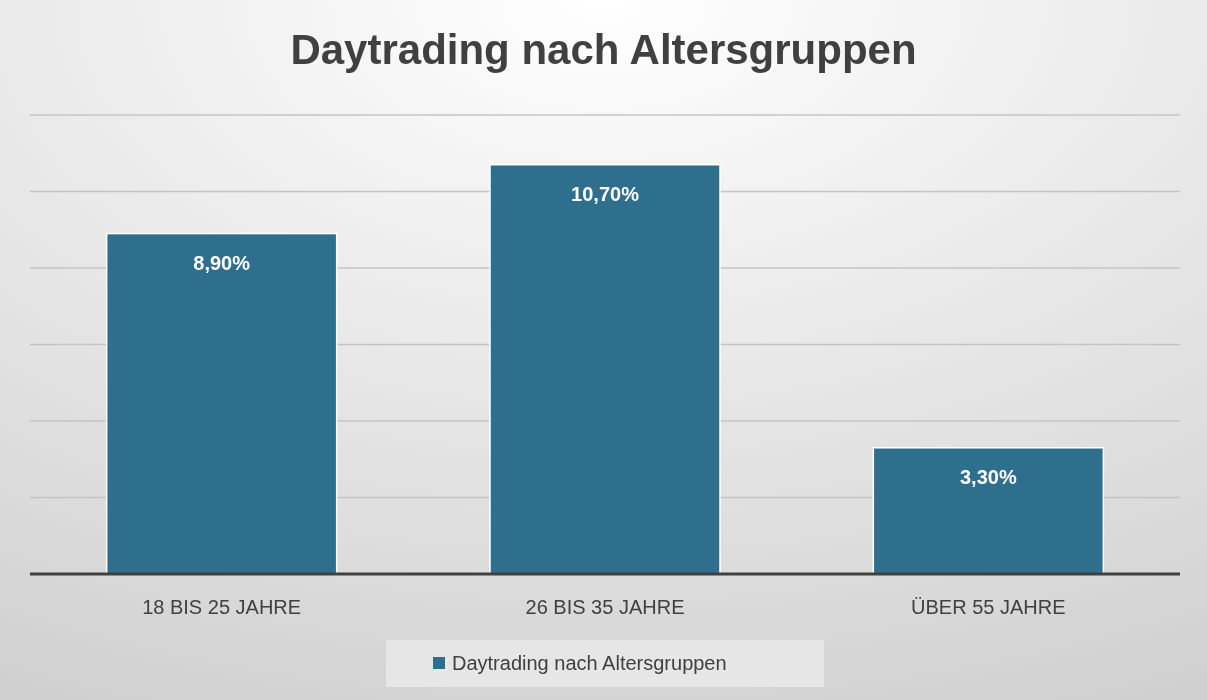  Describe the element at coordinates (222, 262) in the screenshot. I see `data-label: 8,90%` at that location.